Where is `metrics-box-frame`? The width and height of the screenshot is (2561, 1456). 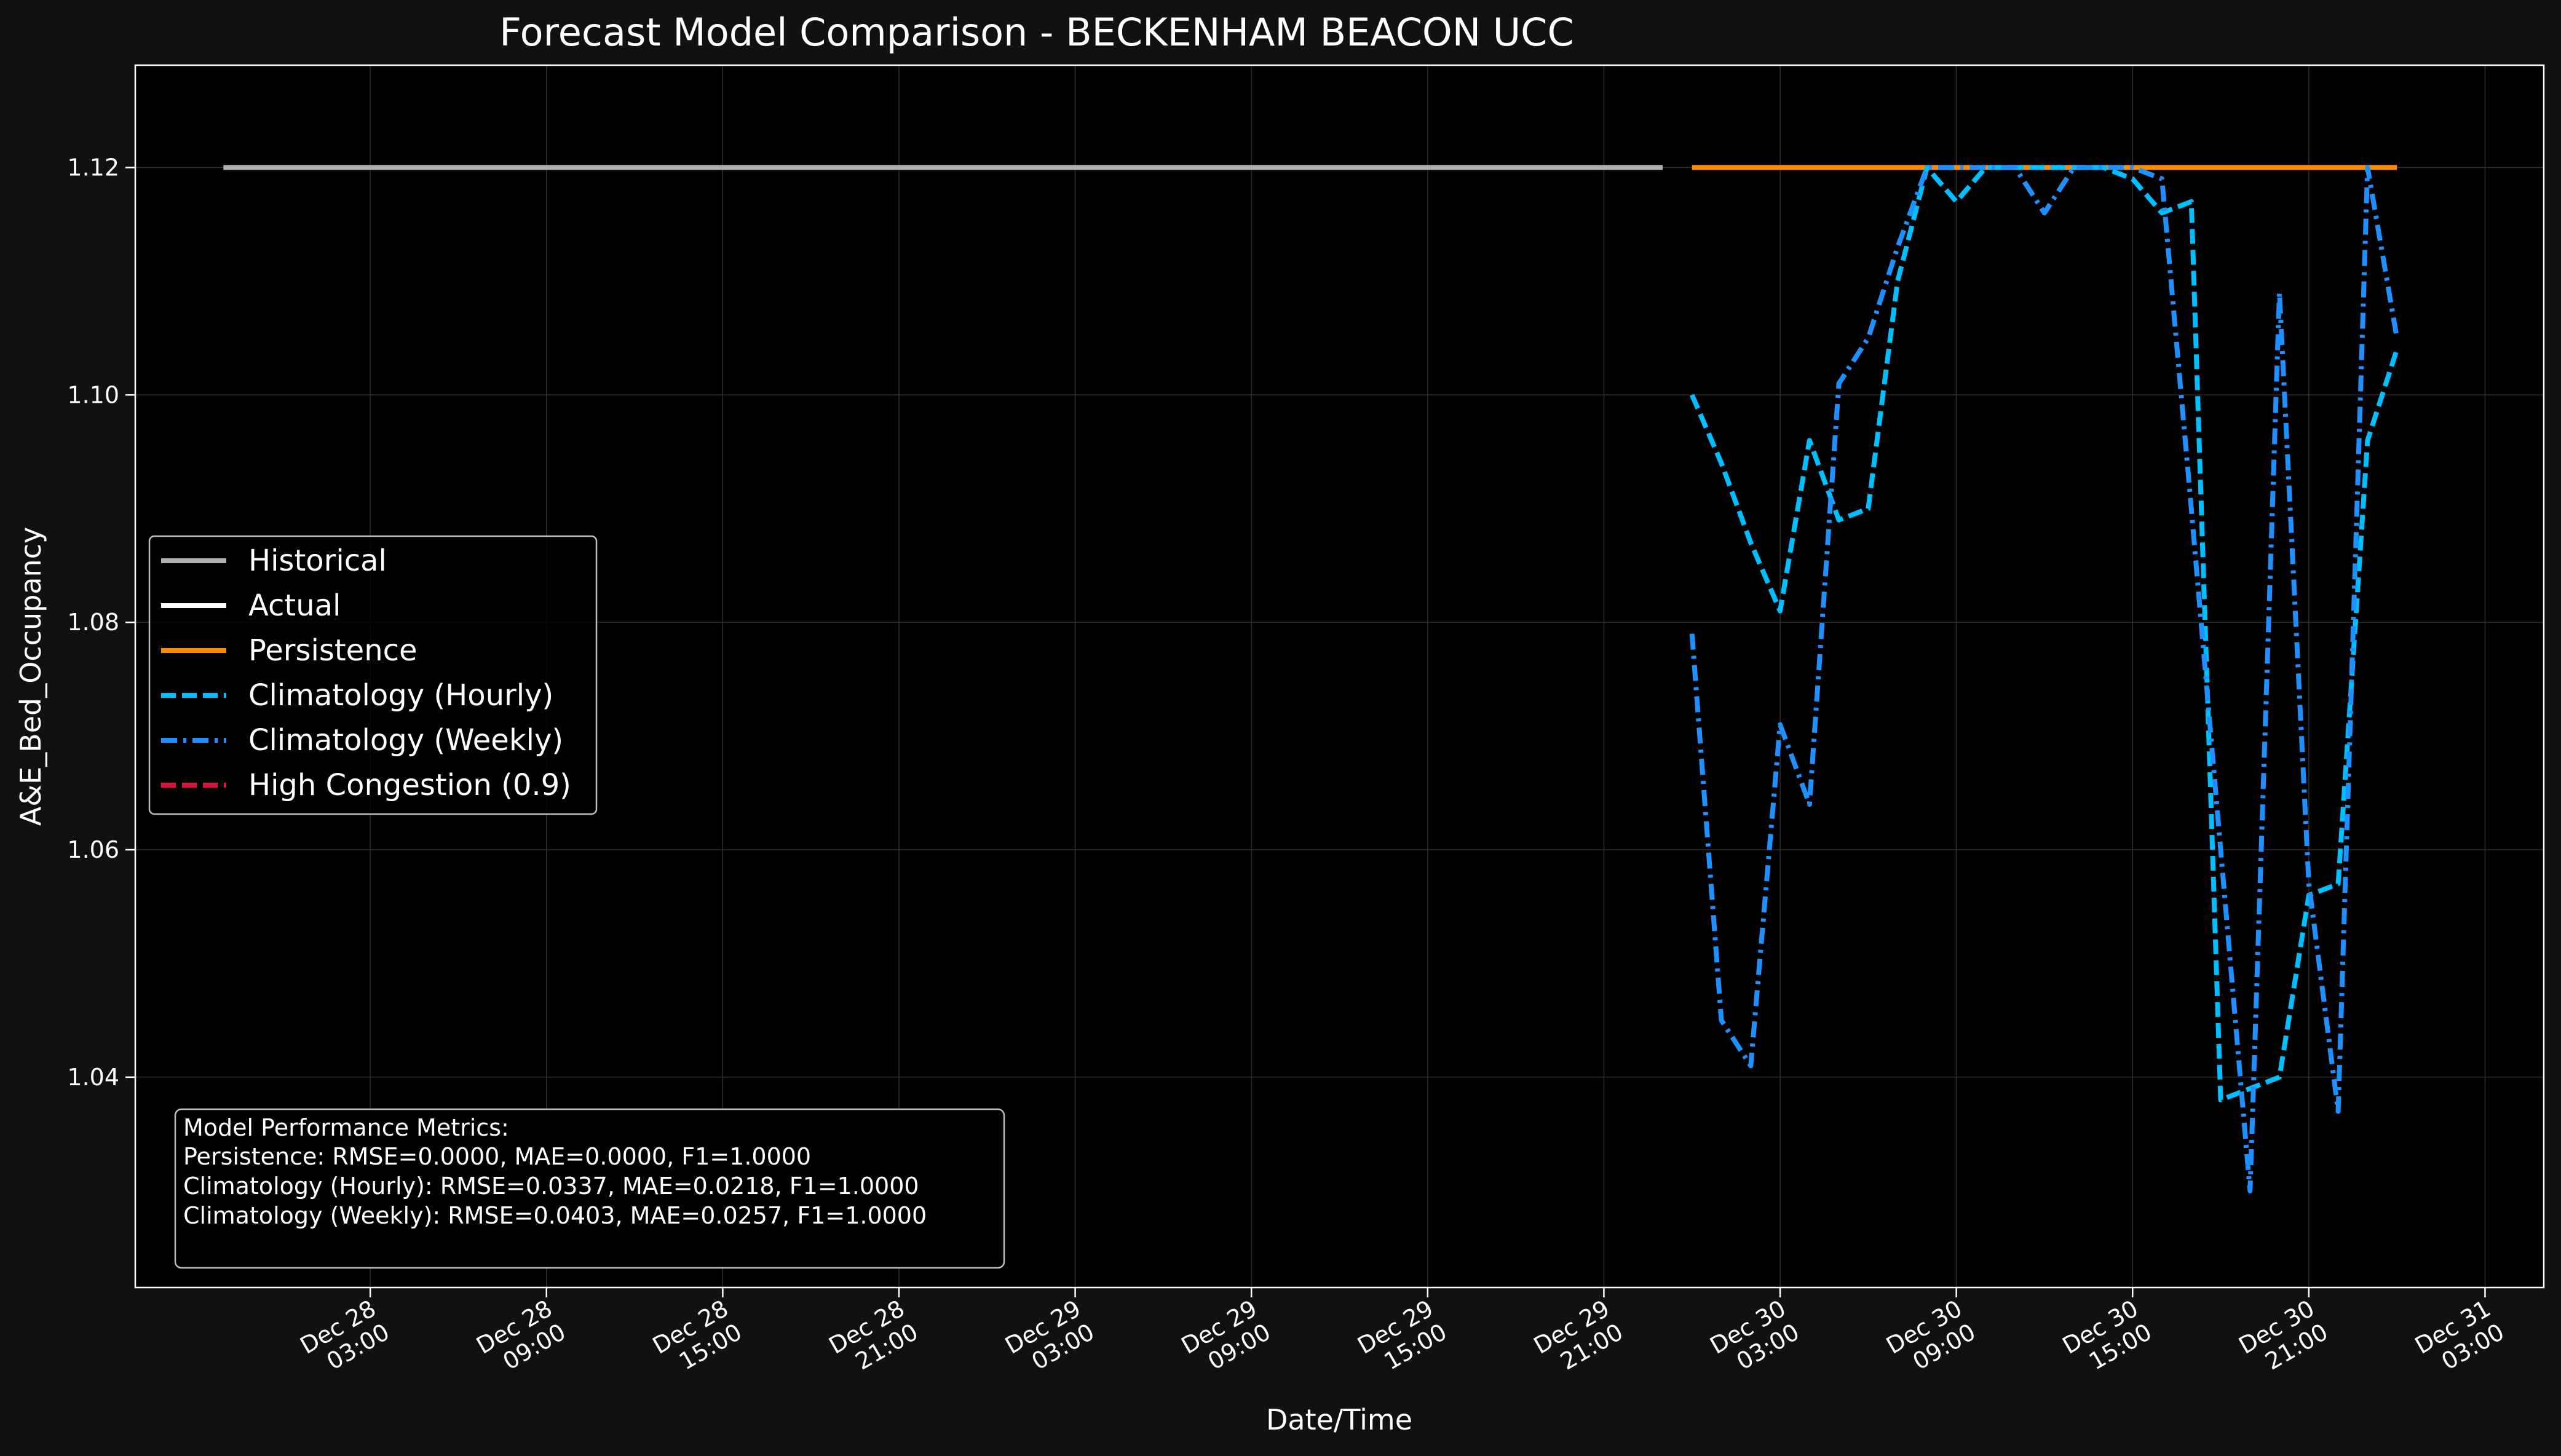 metrics-box-frame is located at coordinates (589, 1188).